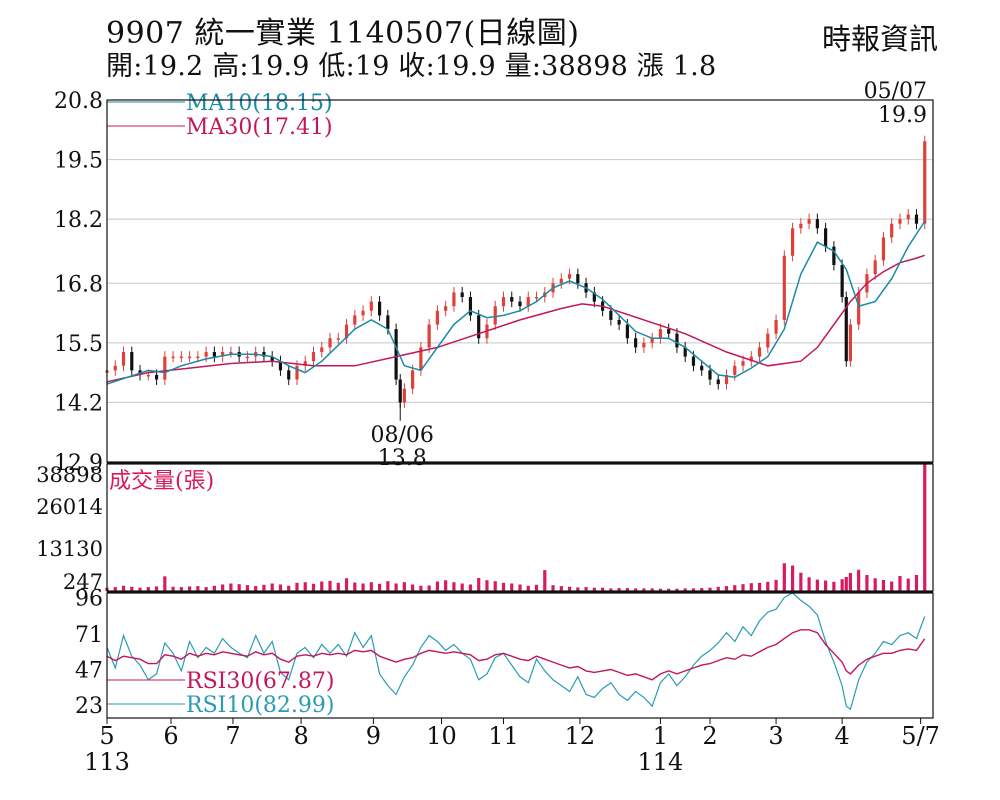 Image resolution: width=1000 pixels, height=800 pixels. Describe the element at coordinates (402, 458) in the screenshot. I see `low-value-annotation: 13.8` at that location.